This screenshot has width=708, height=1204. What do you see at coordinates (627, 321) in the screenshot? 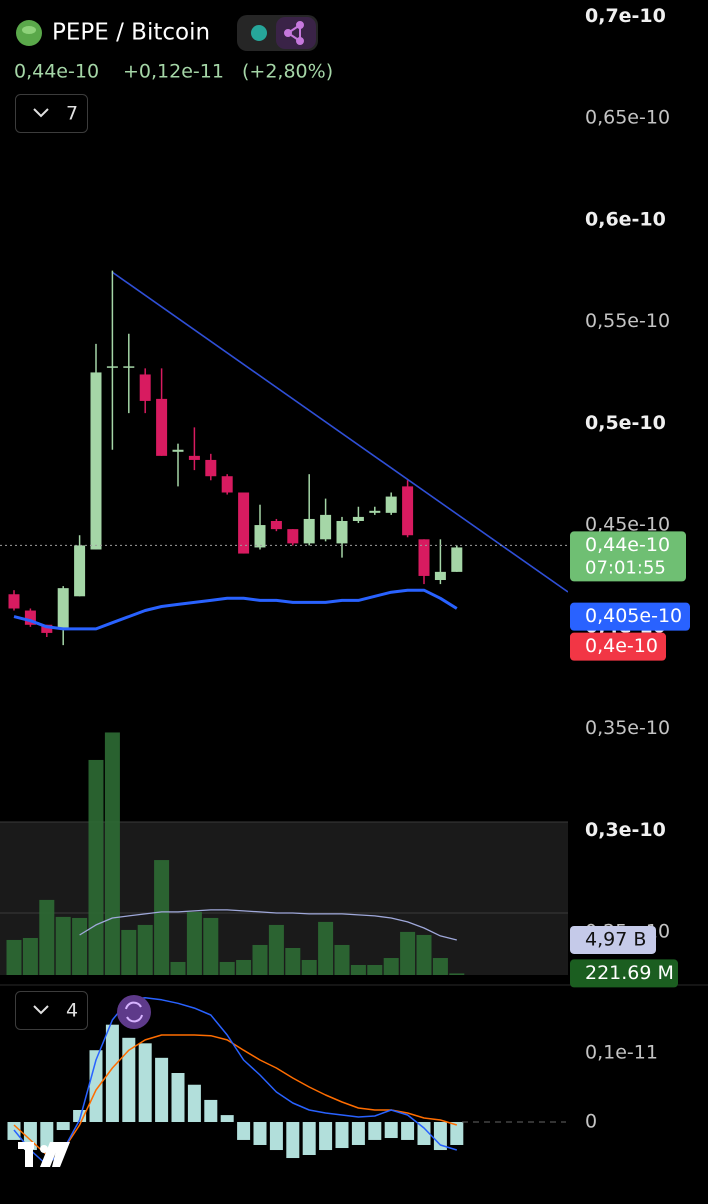
I see `y-tick-label: 0,55e-10` at bounding box center [627, 321].